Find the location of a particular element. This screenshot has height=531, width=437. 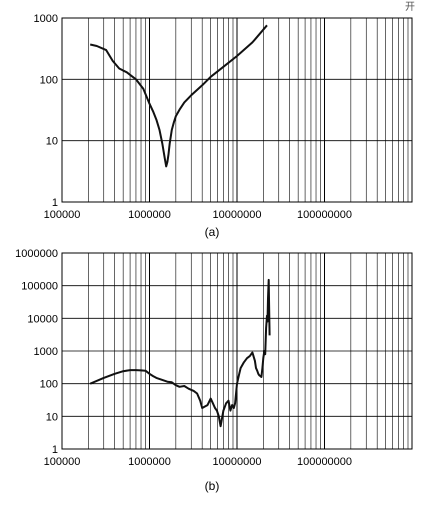

y-tick-label: 10000 is located at coordinates (42, 319).